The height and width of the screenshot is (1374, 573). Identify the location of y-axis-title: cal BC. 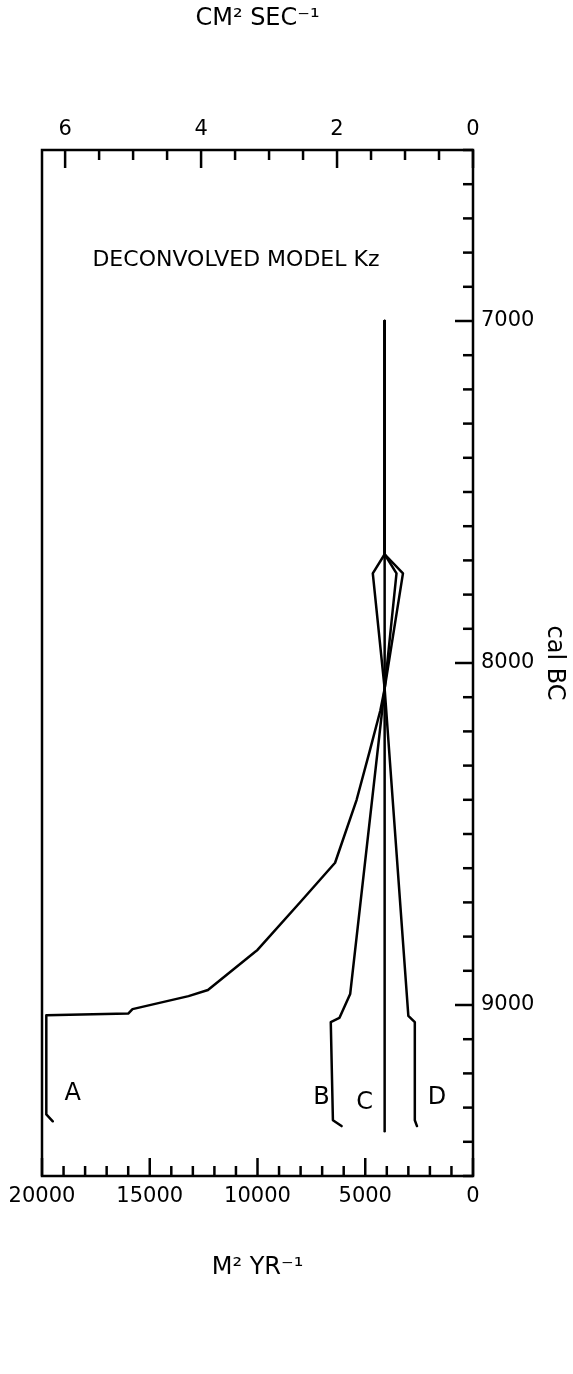
(556, 663).